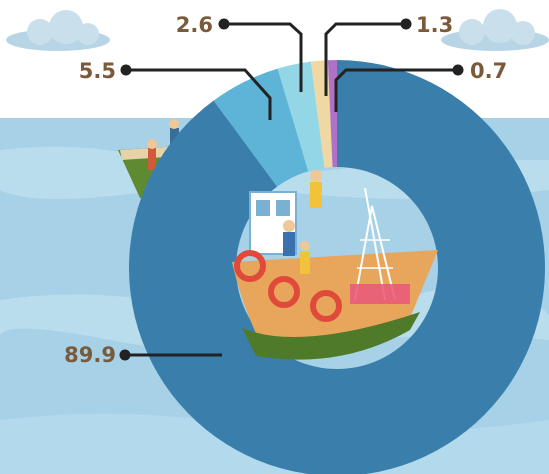 Image resolution: width=549 pixels, height=474 pixels. I want to click on data-label: 89.9, so click(90, 355).